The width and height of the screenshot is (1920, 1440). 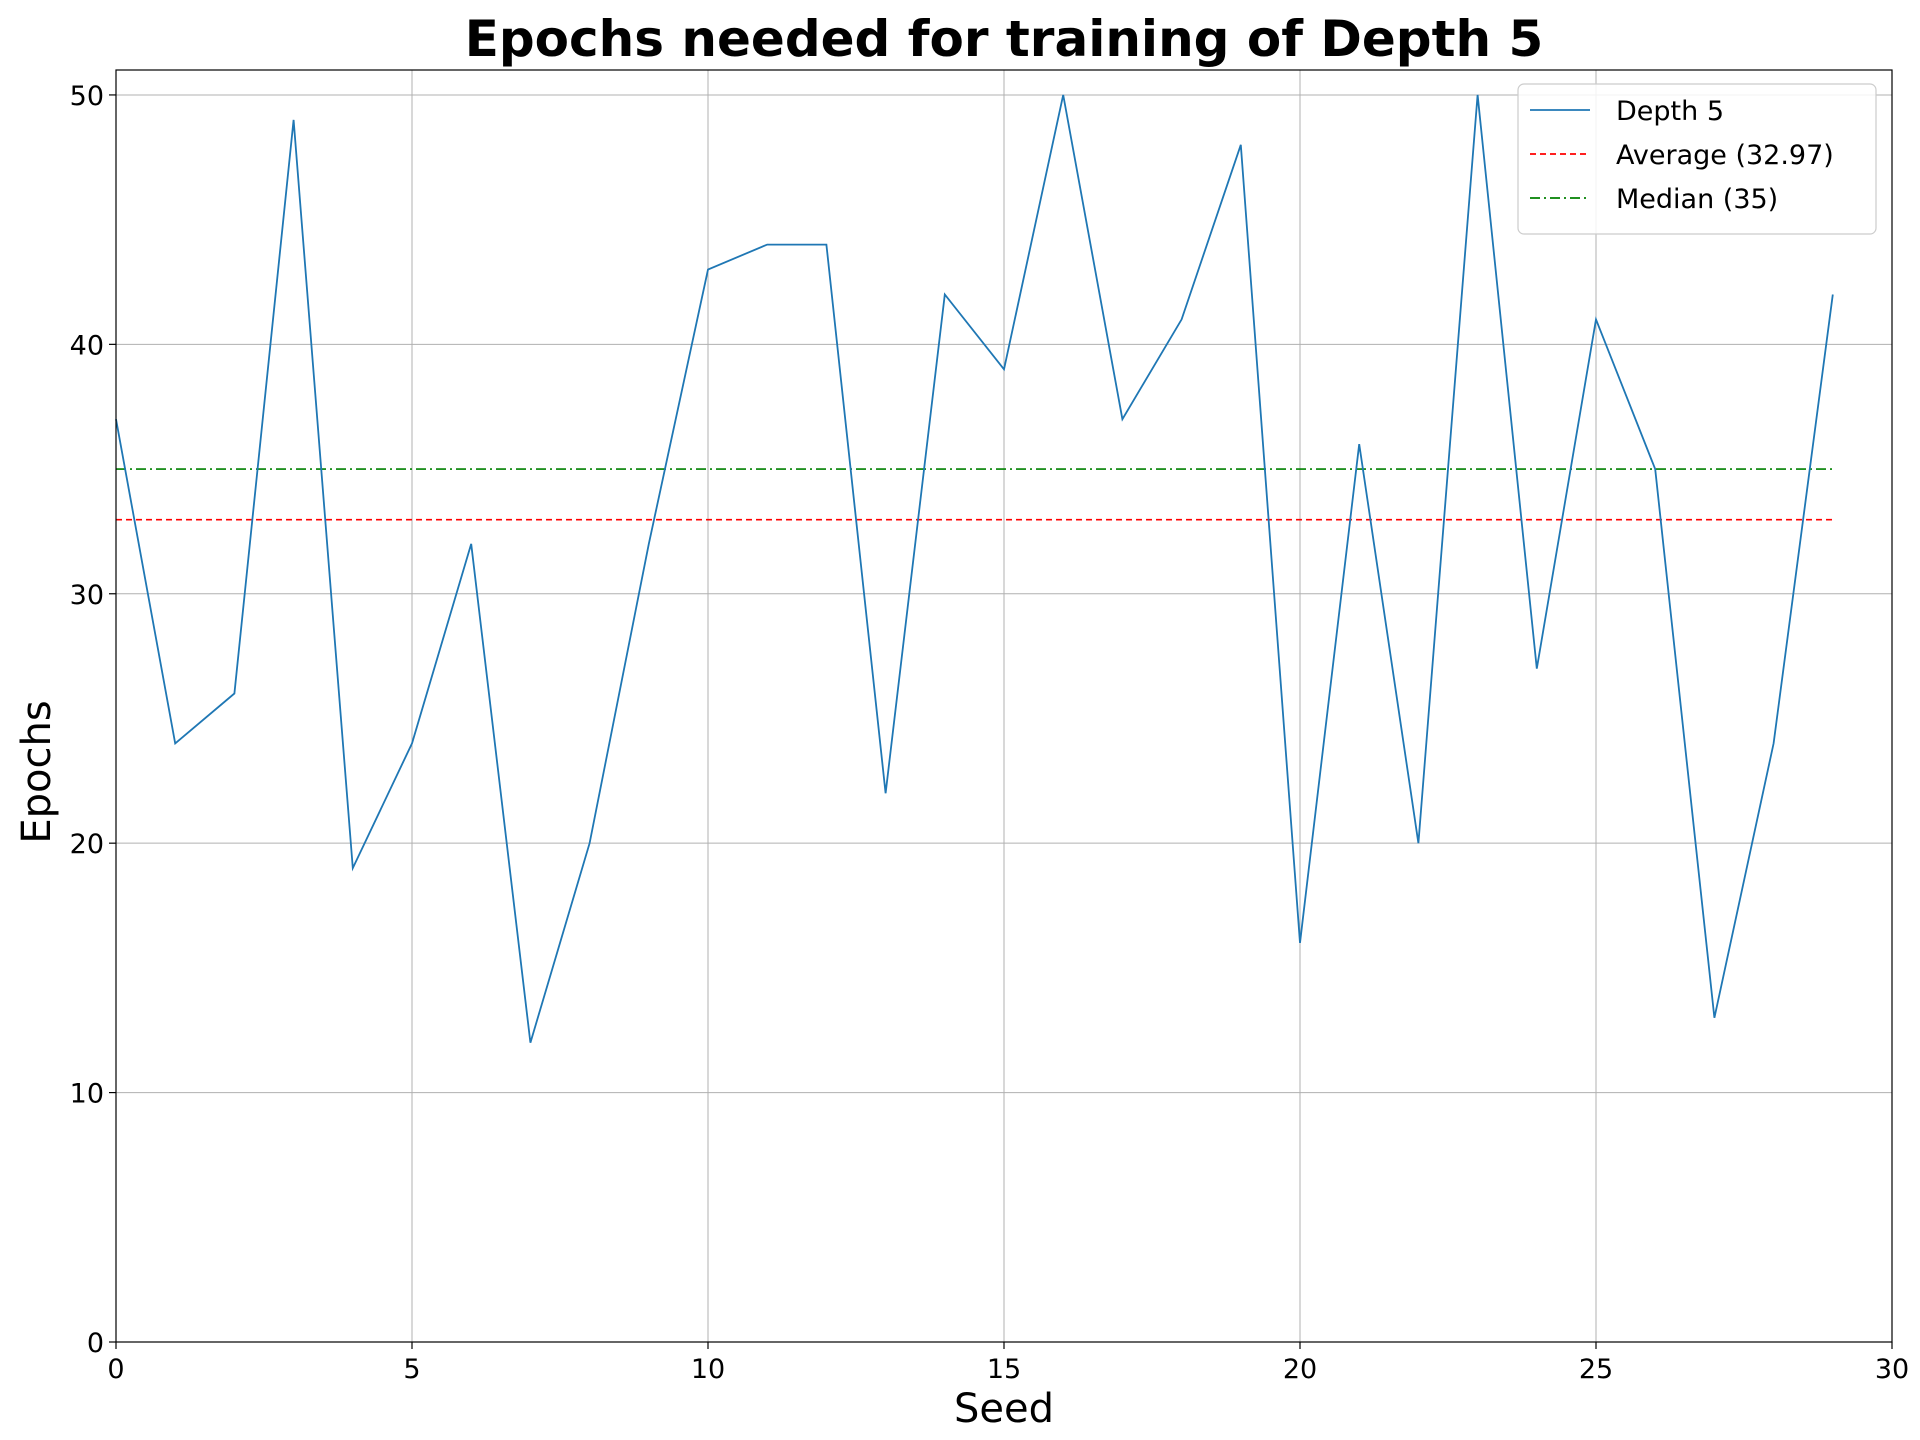 What do you see at coordinates (1670, 111) in the screenshot?
I see `legend-item-depth-5-label: Depth 5` at bounding box center [1670, 111].